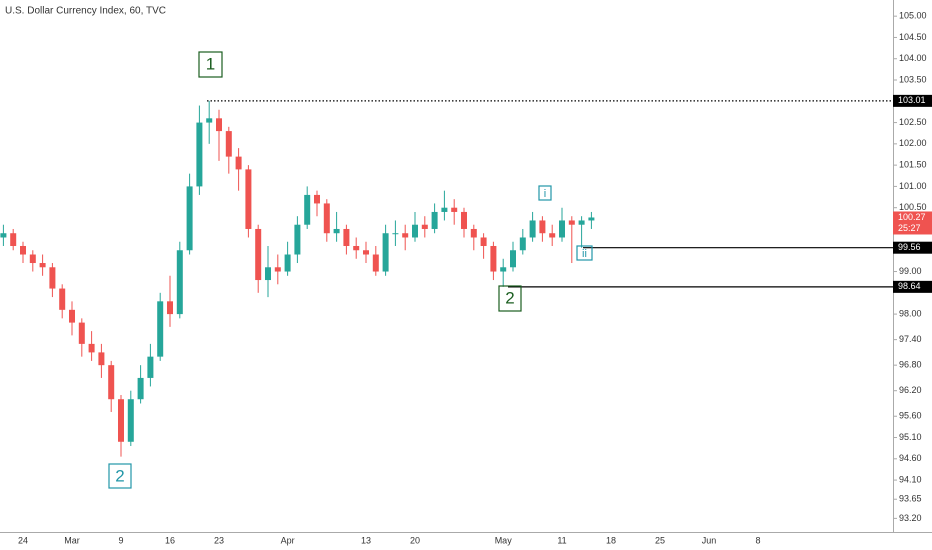 This screenshot has height=550, width=932. What do you see at coordinates (910, 390) in the screenshot?
I see `y-tick-label: 96.20` at bounding box center [910, 390].